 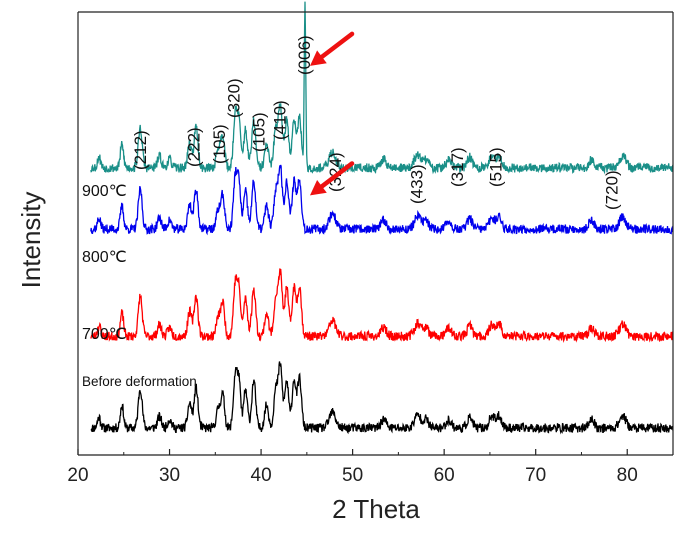 I want to click on arrow-900-head, so click(x=318, y=58).